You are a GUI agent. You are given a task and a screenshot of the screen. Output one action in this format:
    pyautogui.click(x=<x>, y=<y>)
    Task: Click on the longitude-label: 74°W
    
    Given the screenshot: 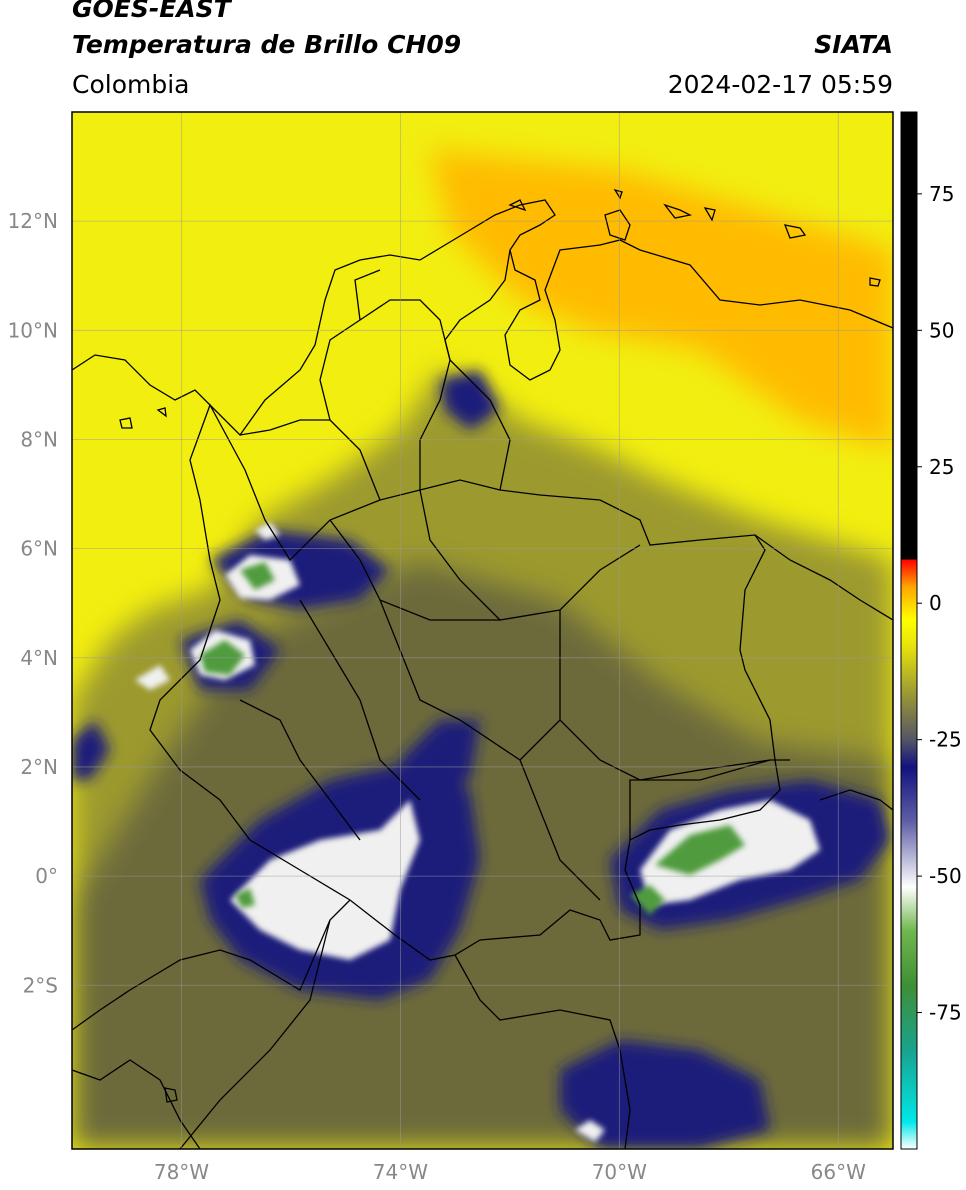 What is the action you would take?
    pyautogui.click(x=400, y=1172)
    